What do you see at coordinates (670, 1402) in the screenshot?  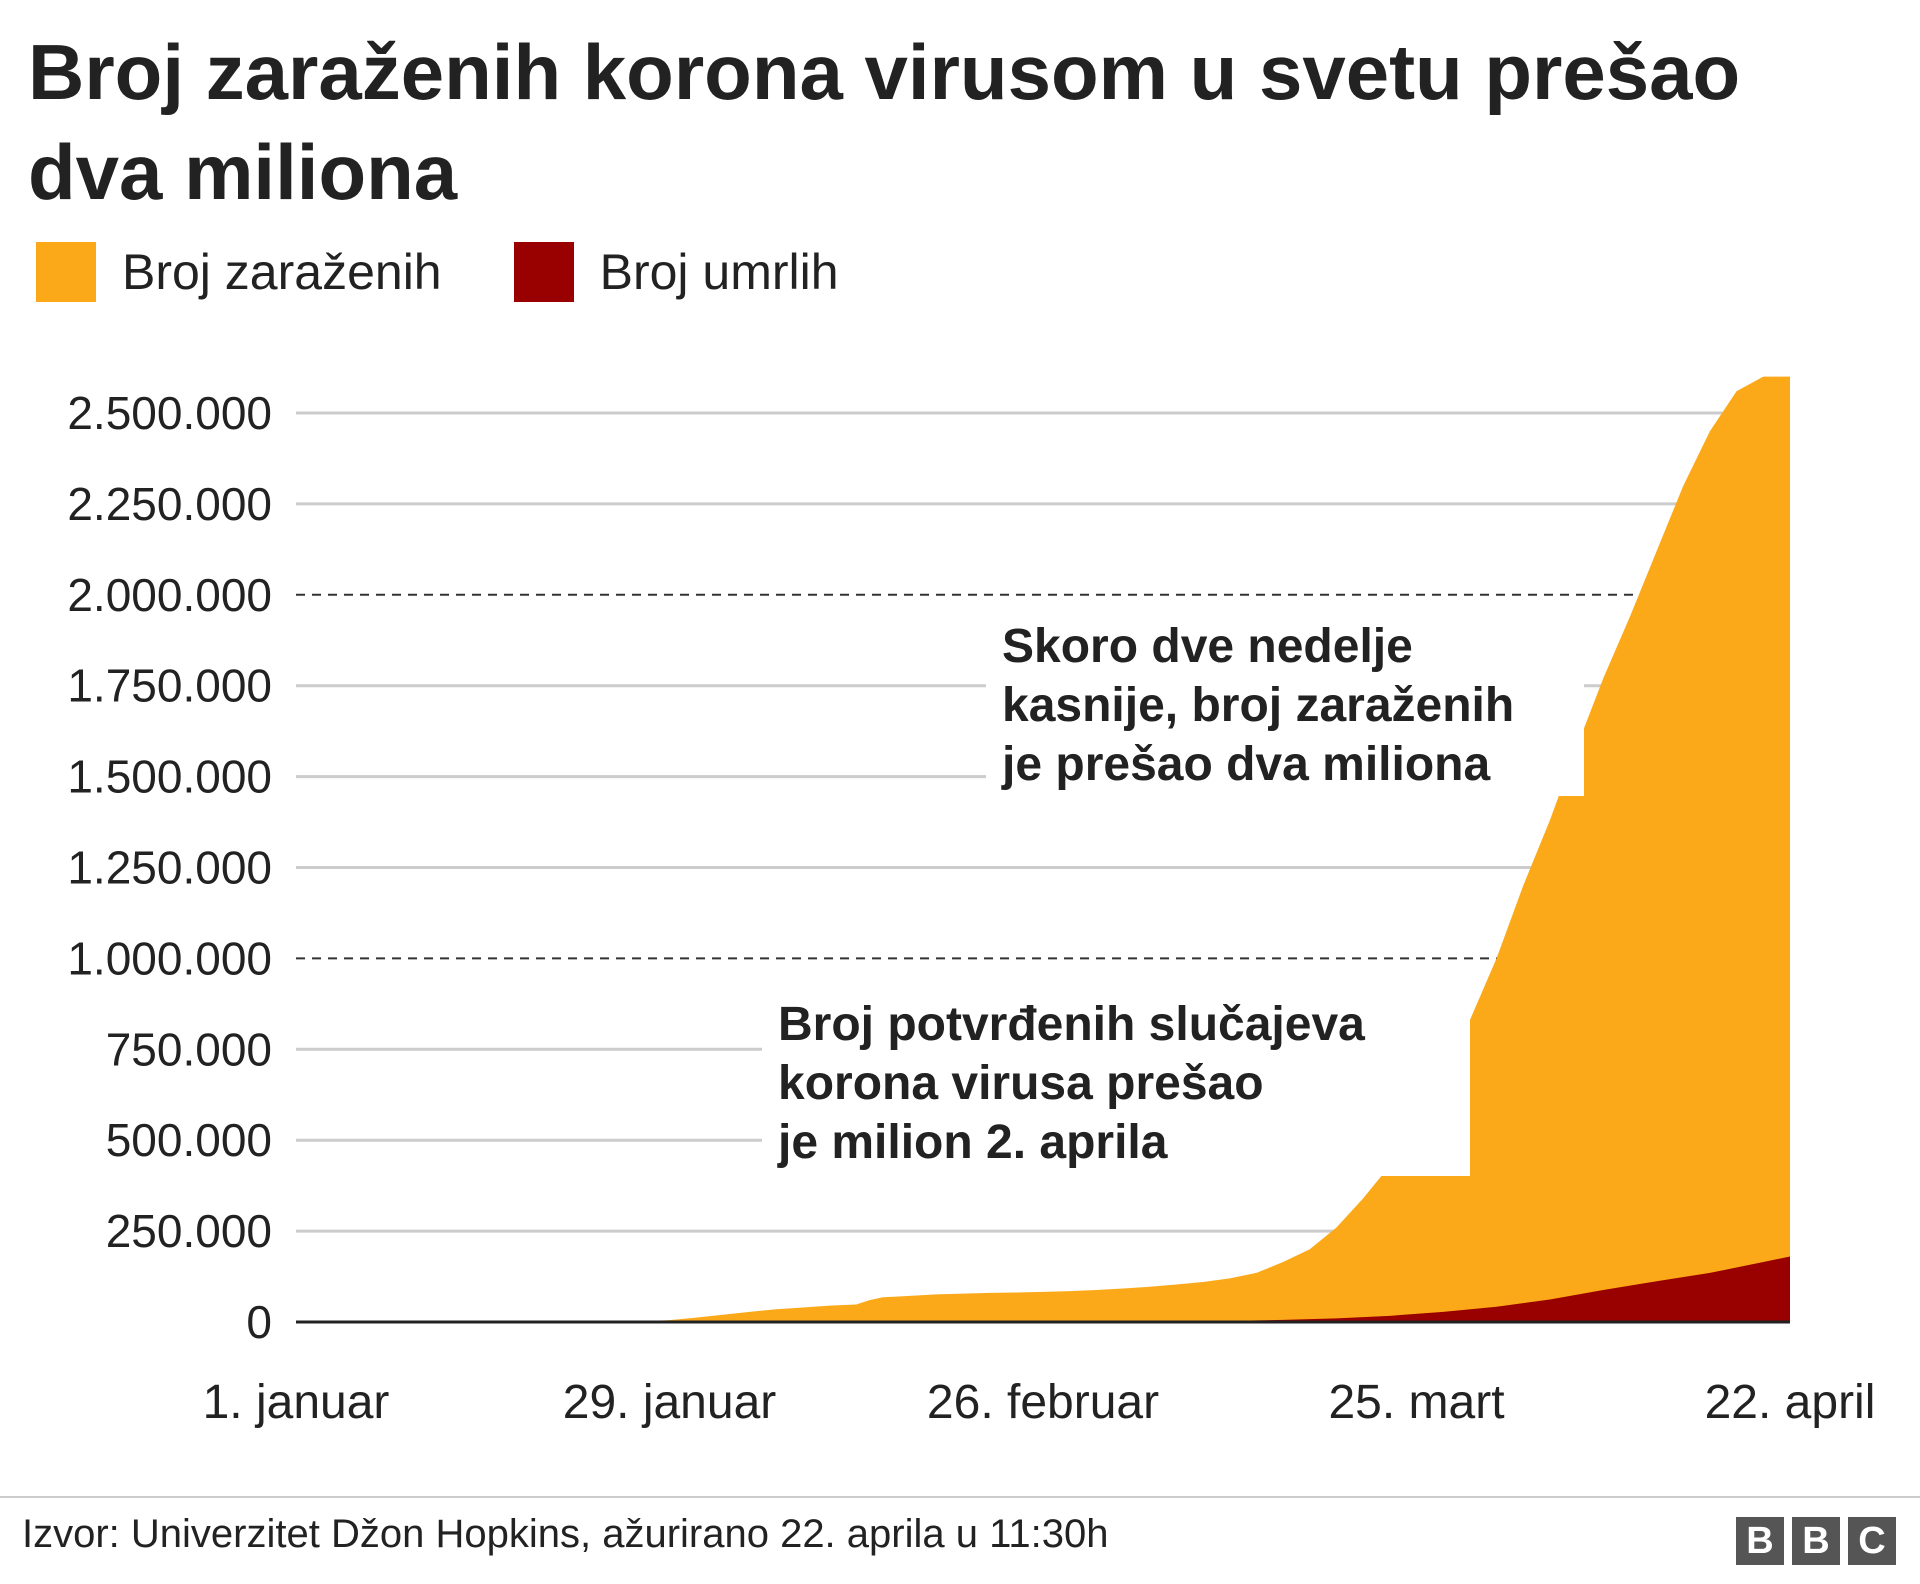 I see `x-tick-label: 29. januar` at bounding box center [670, 1402].